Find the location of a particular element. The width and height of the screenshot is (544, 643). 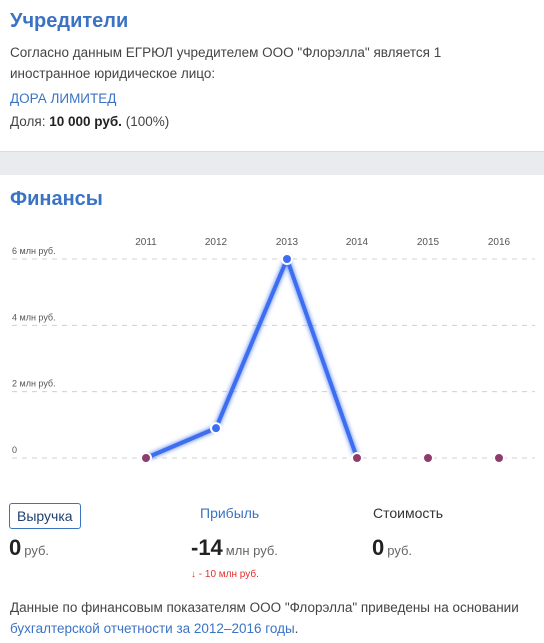

profit-value-block: -14 млн руб. is located at coordinates (234, 548).